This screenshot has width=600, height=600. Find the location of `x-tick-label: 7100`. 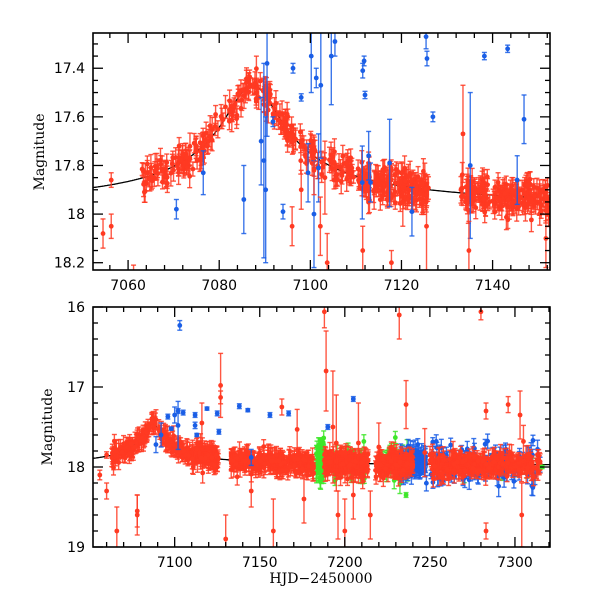

x-tick-label: 7100 is located at coordinates (175, 563).